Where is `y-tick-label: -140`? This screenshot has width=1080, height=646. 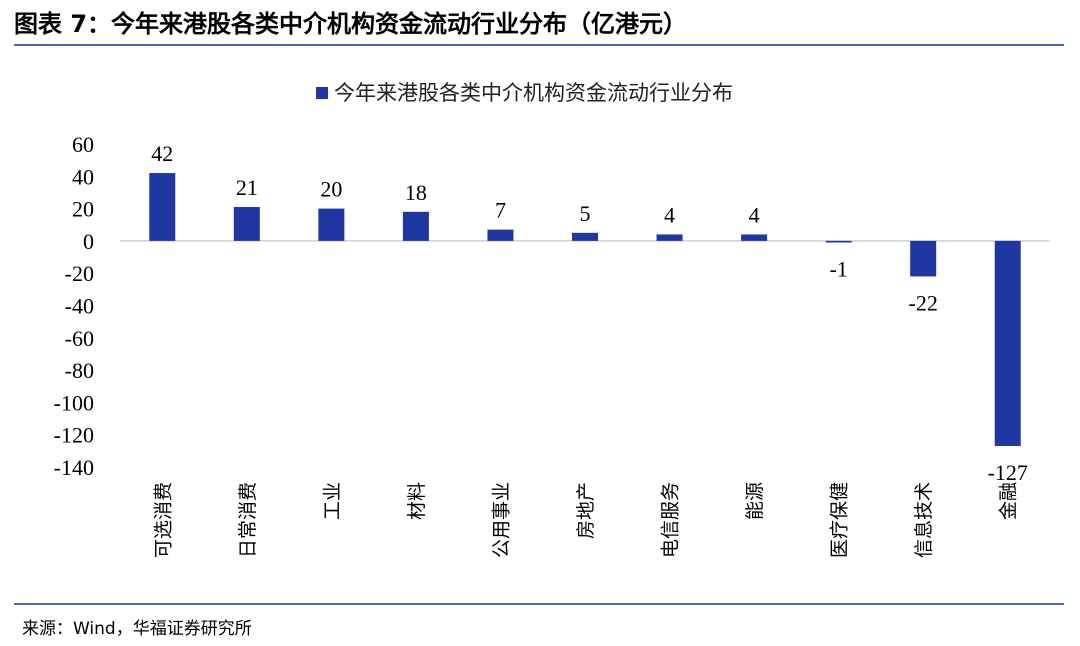
y-tick-label: -140 is located at coordinates (74, 467).